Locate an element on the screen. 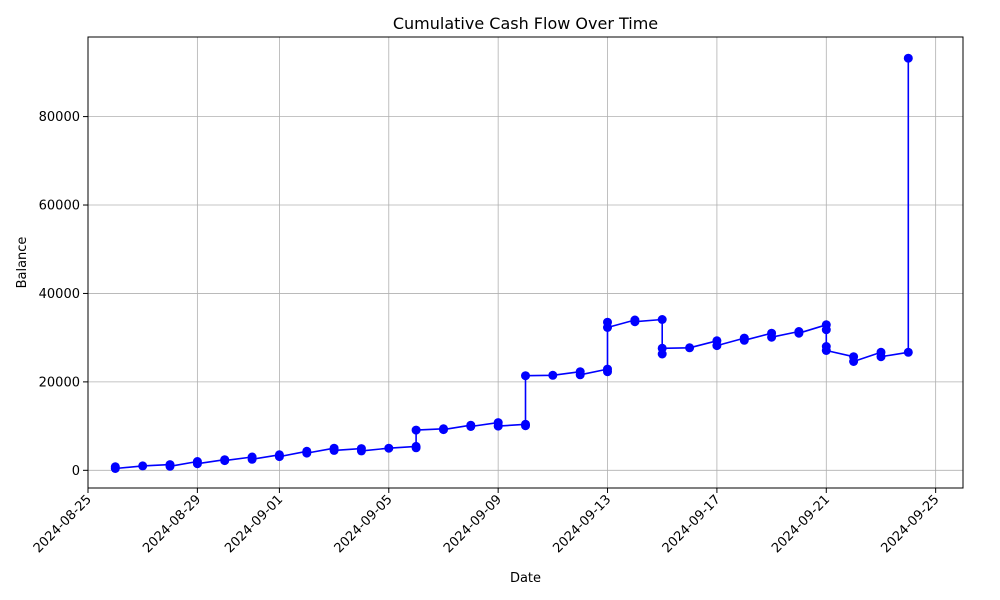  y-axis-label: Balance is located at coordinates (22, 263).